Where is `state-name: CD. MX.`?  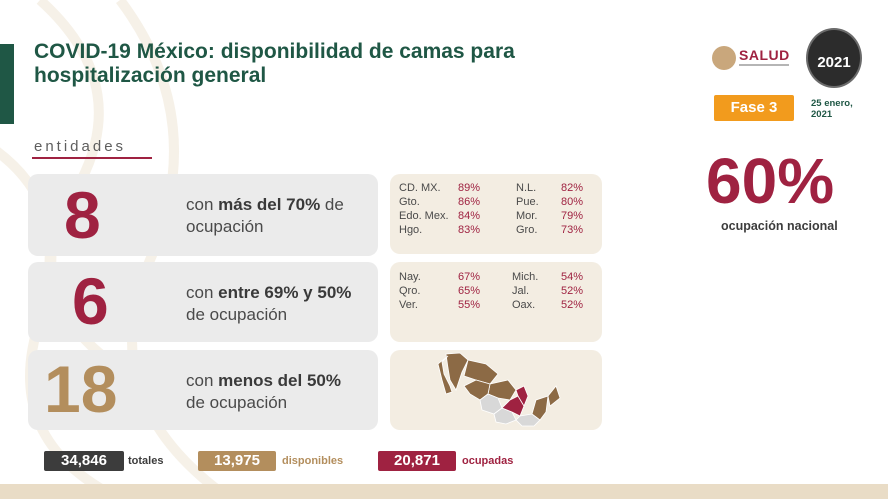
state-name: CD. MX. is located at coordinates (420, 188).